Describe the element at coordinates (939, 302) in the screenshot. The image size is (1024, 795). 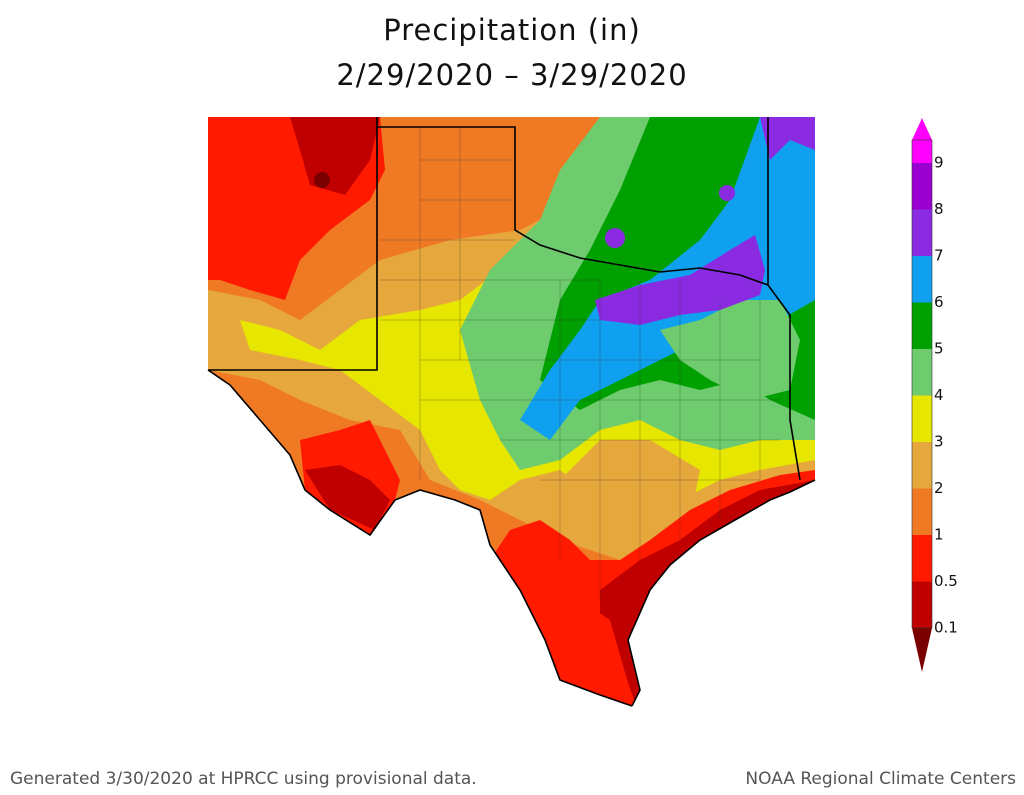
I see `legend-label: 6` at that location.